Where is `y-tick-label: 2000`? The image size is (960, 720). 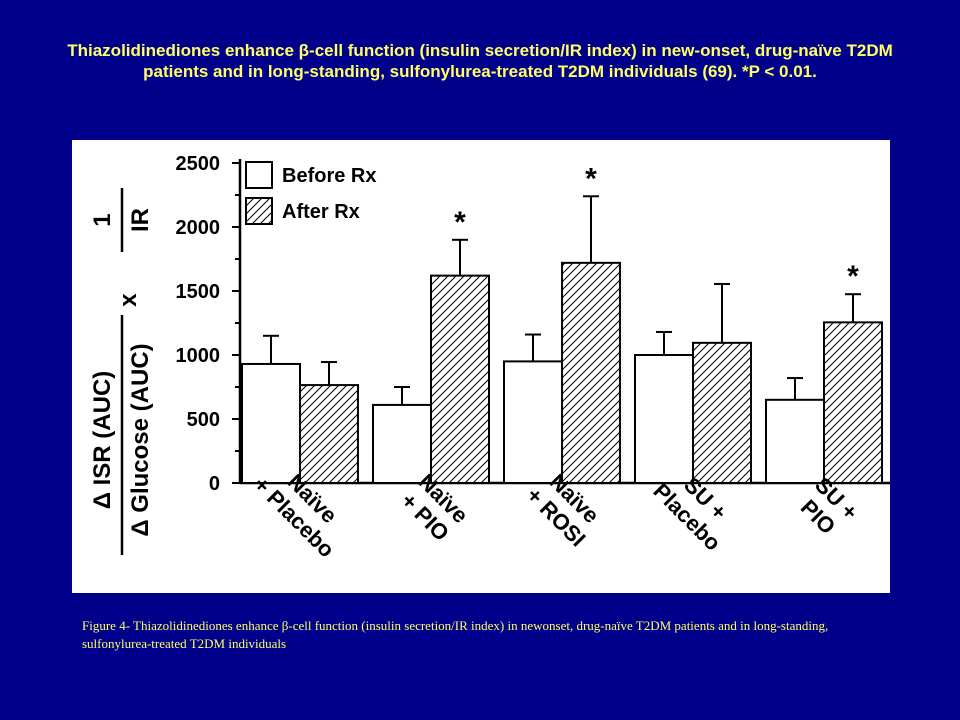
y-tick-label: 2000 is located at coordinates (198, 228).